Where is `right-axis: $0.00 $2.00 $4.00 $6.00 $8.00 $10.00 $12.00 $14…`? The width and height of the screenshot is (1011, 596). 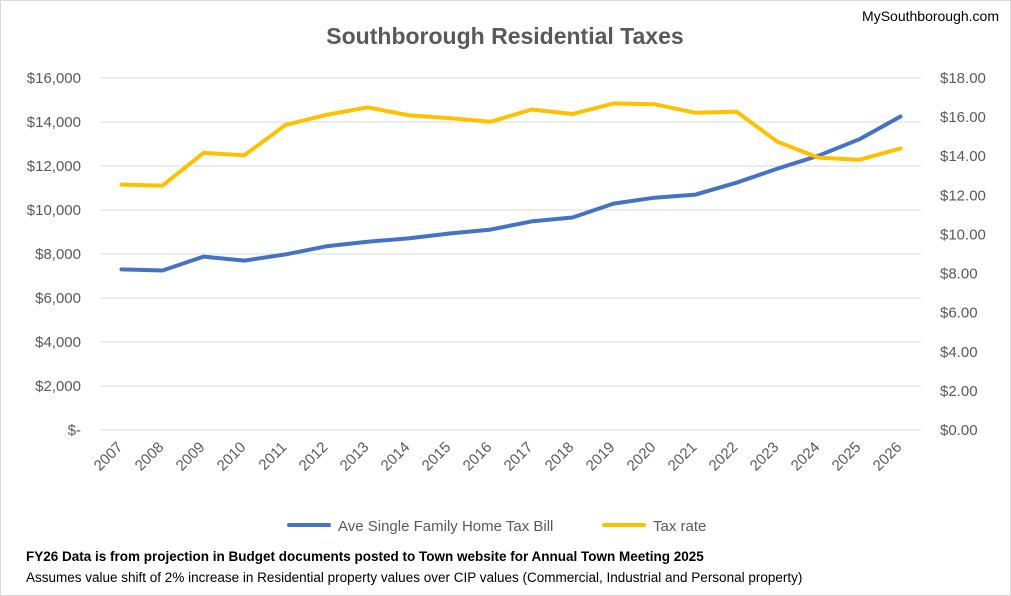 right-axis: $0.00 $2.00 $4.00 $6.00 $8.00 $10.00 $12.00 $14… is located at coordinates (963, 254).